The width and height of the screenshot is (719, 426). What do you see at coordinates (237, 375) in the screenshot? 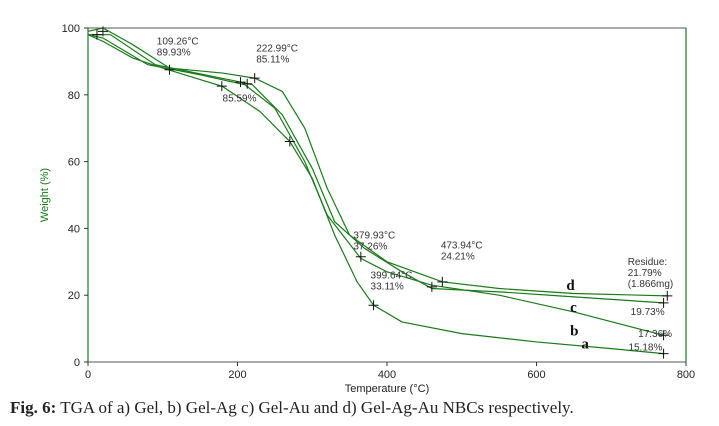
I see `x-tick-label: 200` at bounding box center [237, 375].